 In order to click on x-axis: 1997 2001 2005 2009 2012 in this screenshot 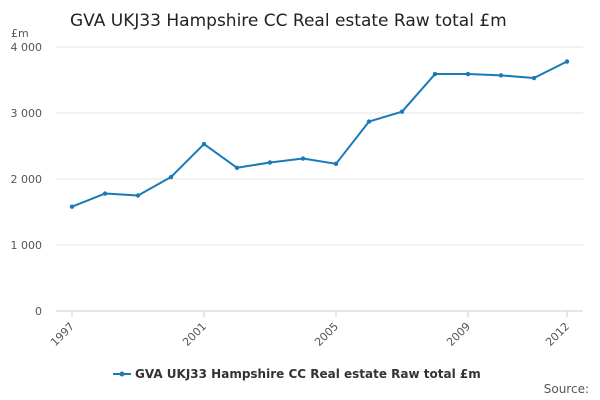, I will do `click(315, 329)`.